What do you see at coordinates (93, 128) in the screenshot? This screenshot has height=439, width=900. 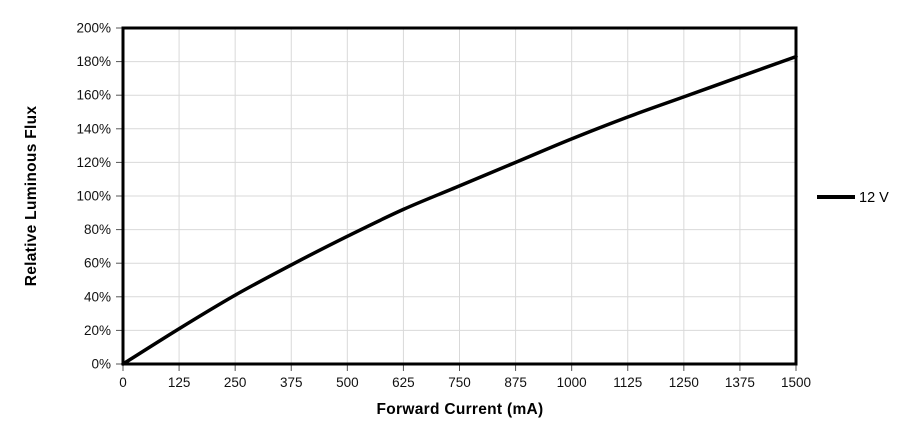 I see `y-tick-label: 140%` at bounding box center [93, 128].